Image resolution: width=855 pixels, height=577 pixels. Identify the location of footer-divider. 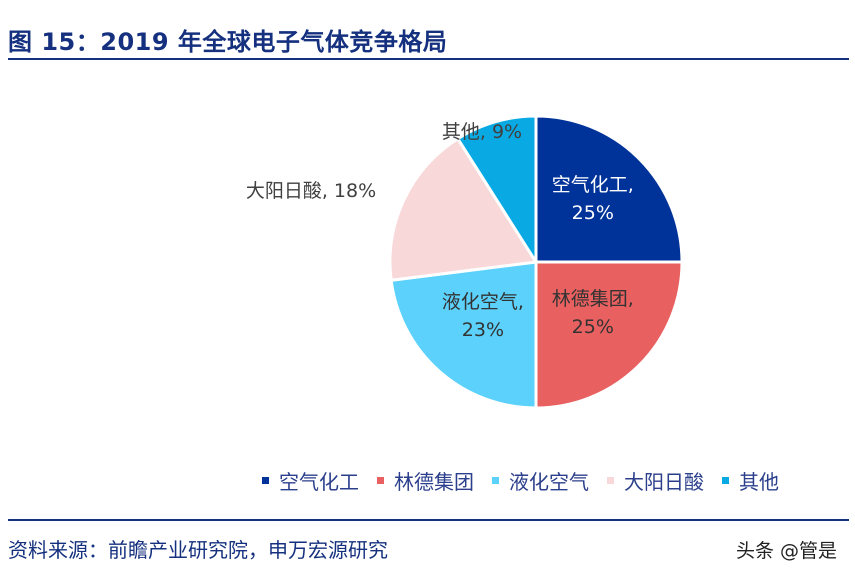
(428, 520).